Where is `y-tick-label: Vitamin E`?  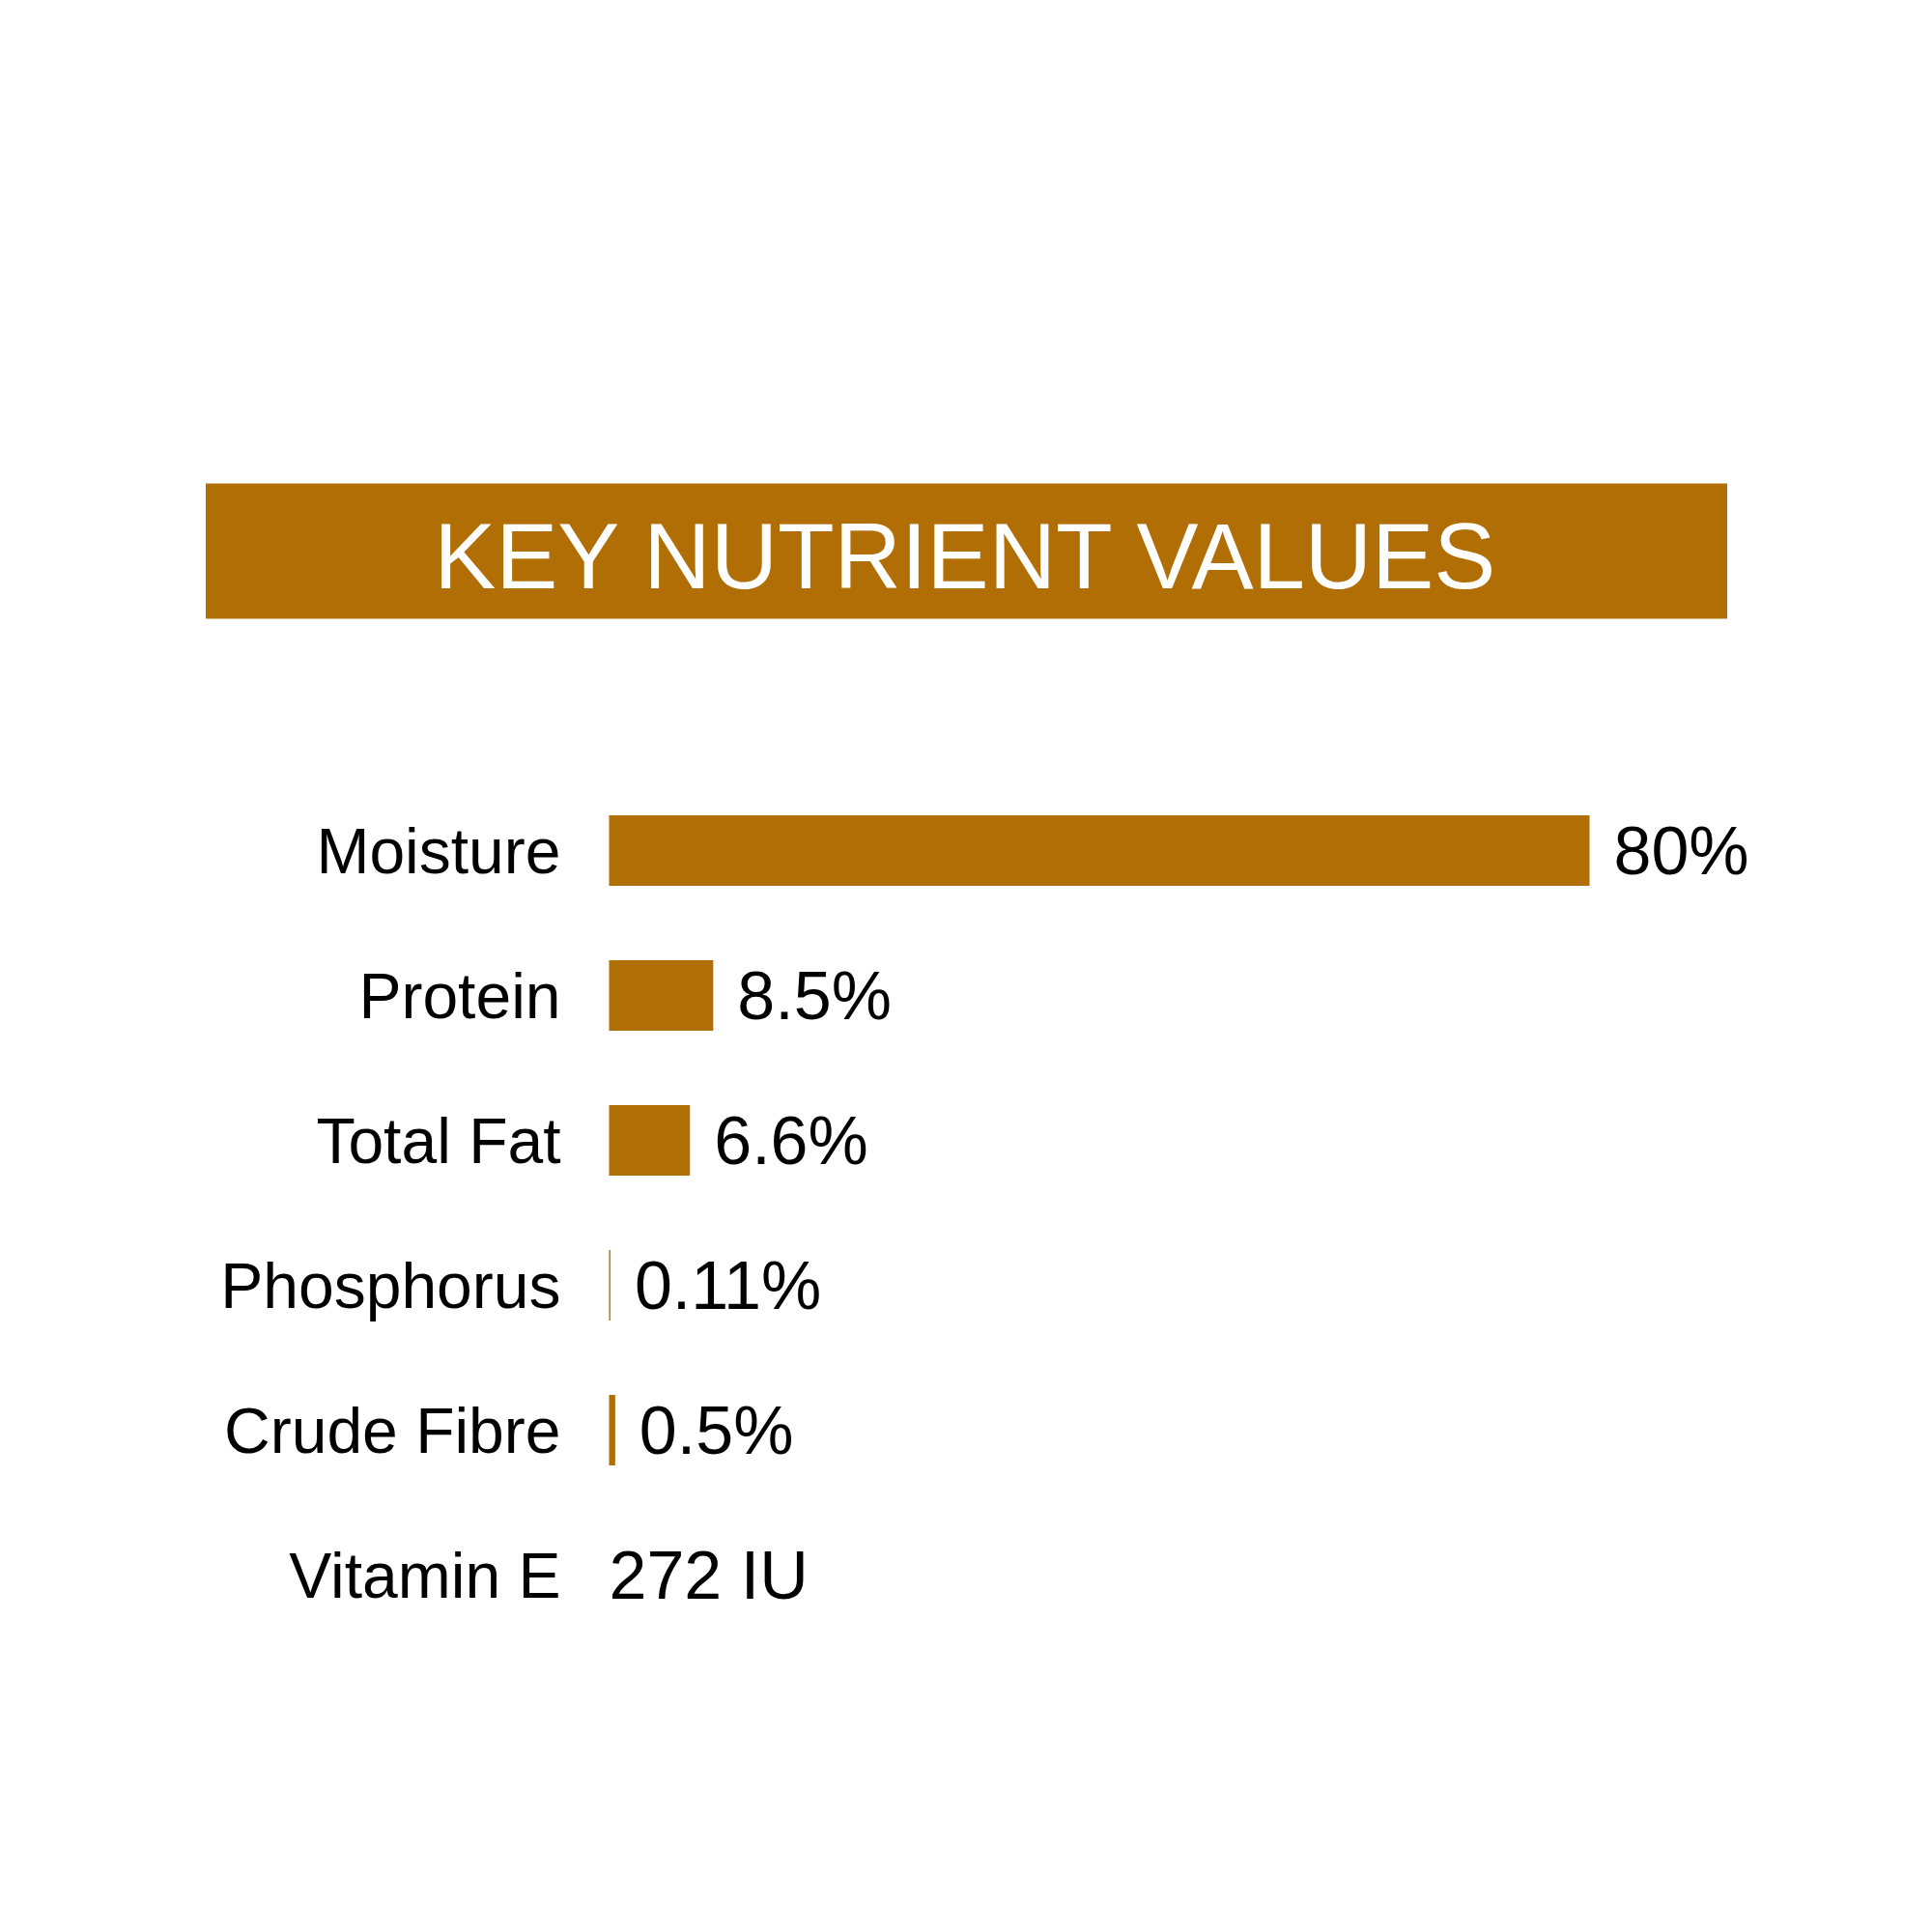 y-tick-label: Vitamin E is located at coordinates (425, 1575).